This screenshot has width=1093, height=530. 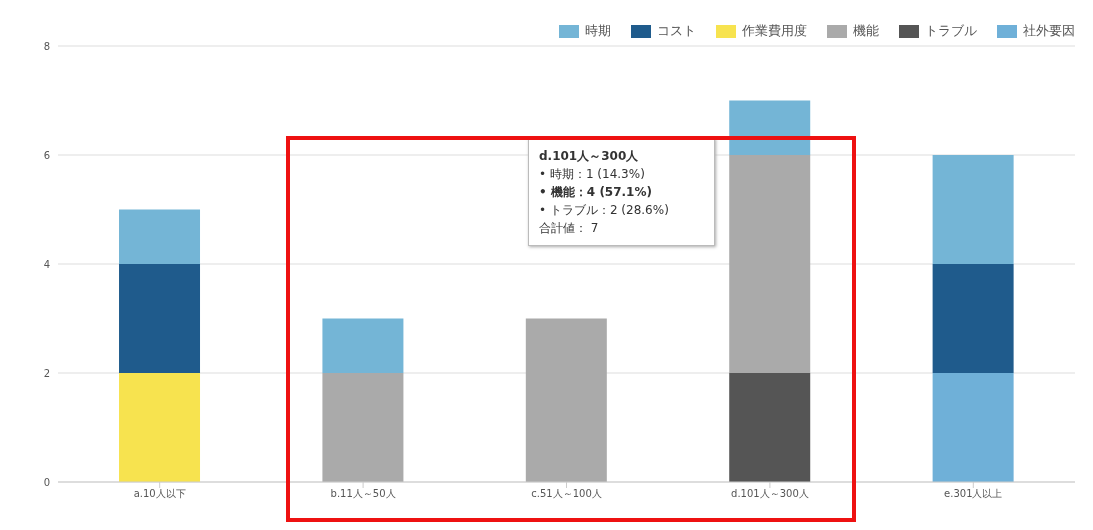 What do you see at coordinates (676, 31) in the screenshot?
I see `legend-label: コスト` at bounding box center [676, 31].